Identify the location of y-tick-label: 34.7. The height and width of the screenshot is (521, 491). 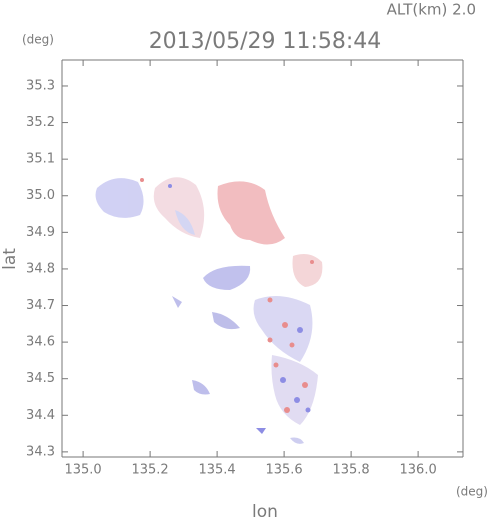
(40, 305).